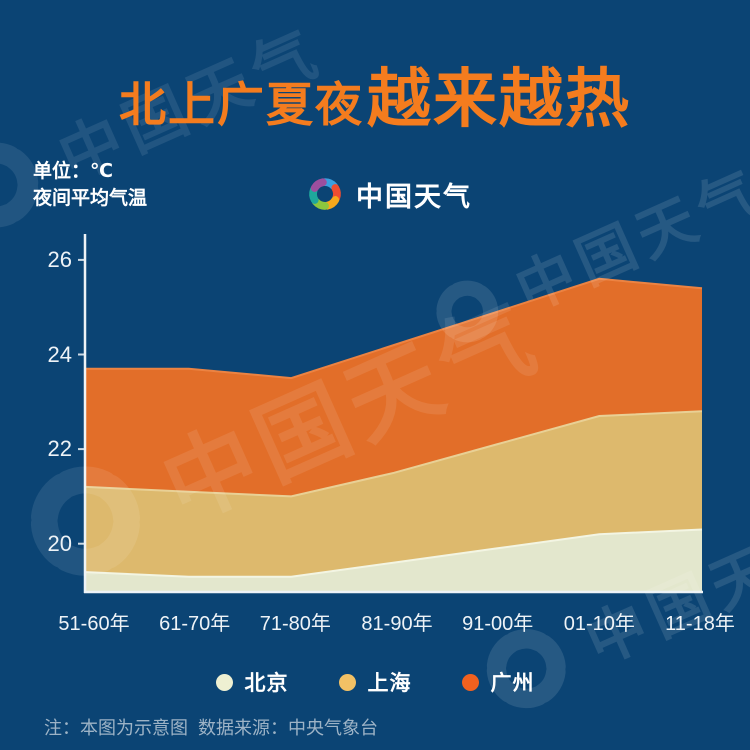 This screenshot has height=750, width=750. Describe the element at coordinates (90, 198) in the screenshot. I see `measure-label: 夜间平均气温` at that location.